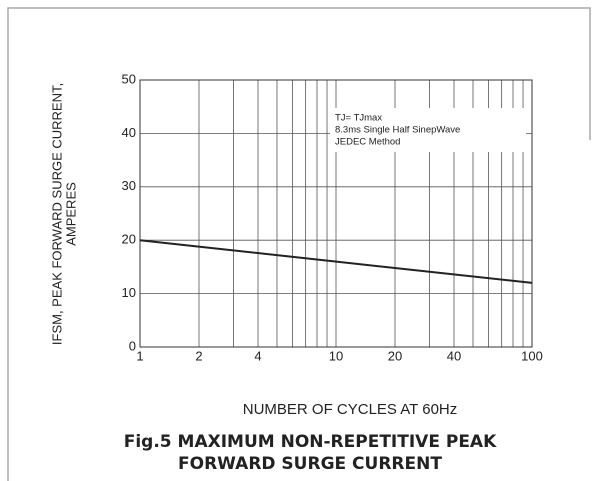 The image size is (596, 481). Describe the element at coordinates (358, 118) in the screenshot. I see `annotation: TJ= TJmax` at that location.